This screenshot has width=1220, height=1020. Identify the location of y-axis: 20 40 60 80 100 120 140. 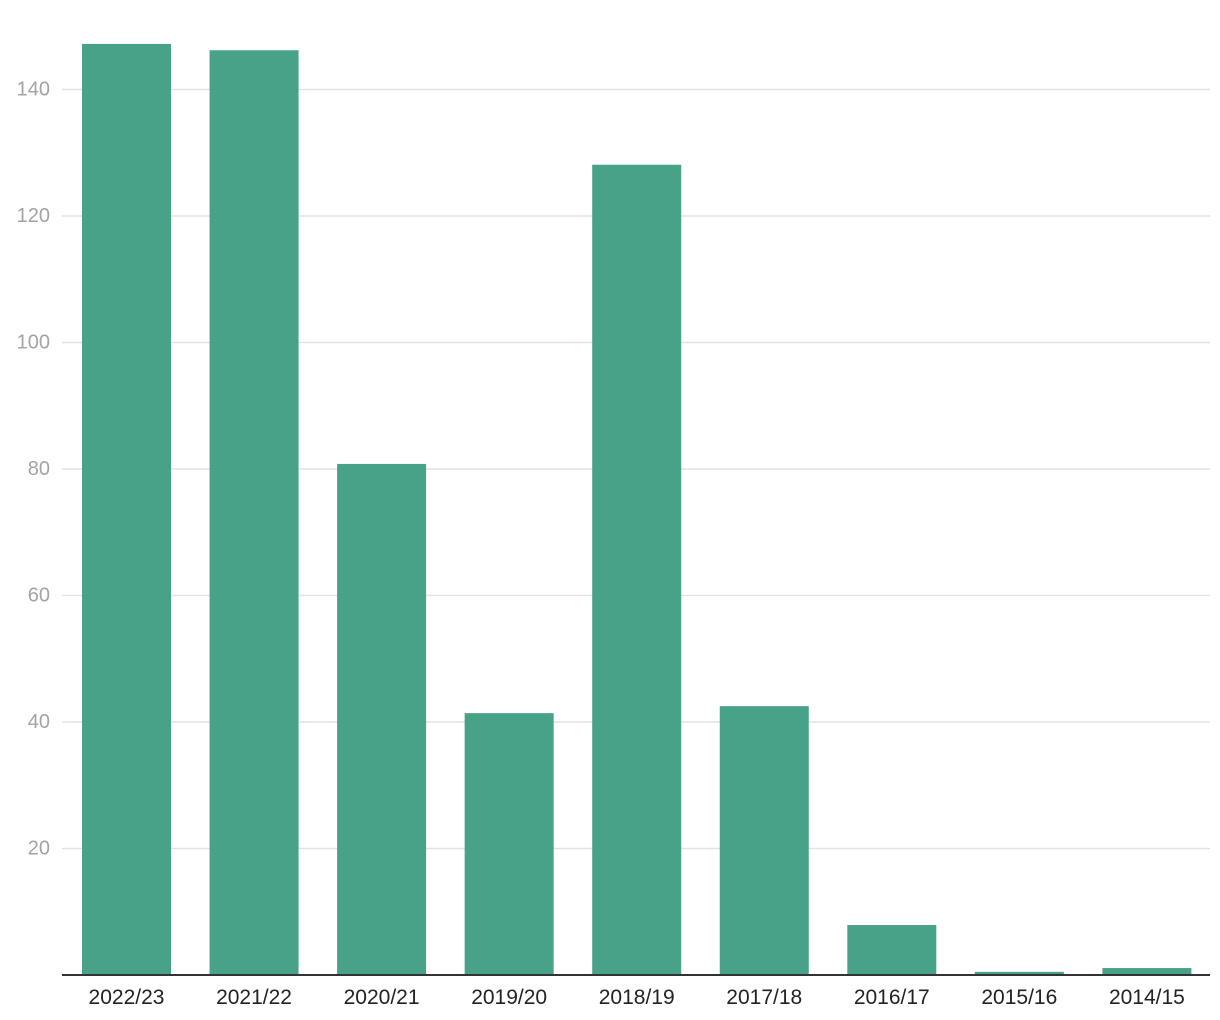
(33, 468).